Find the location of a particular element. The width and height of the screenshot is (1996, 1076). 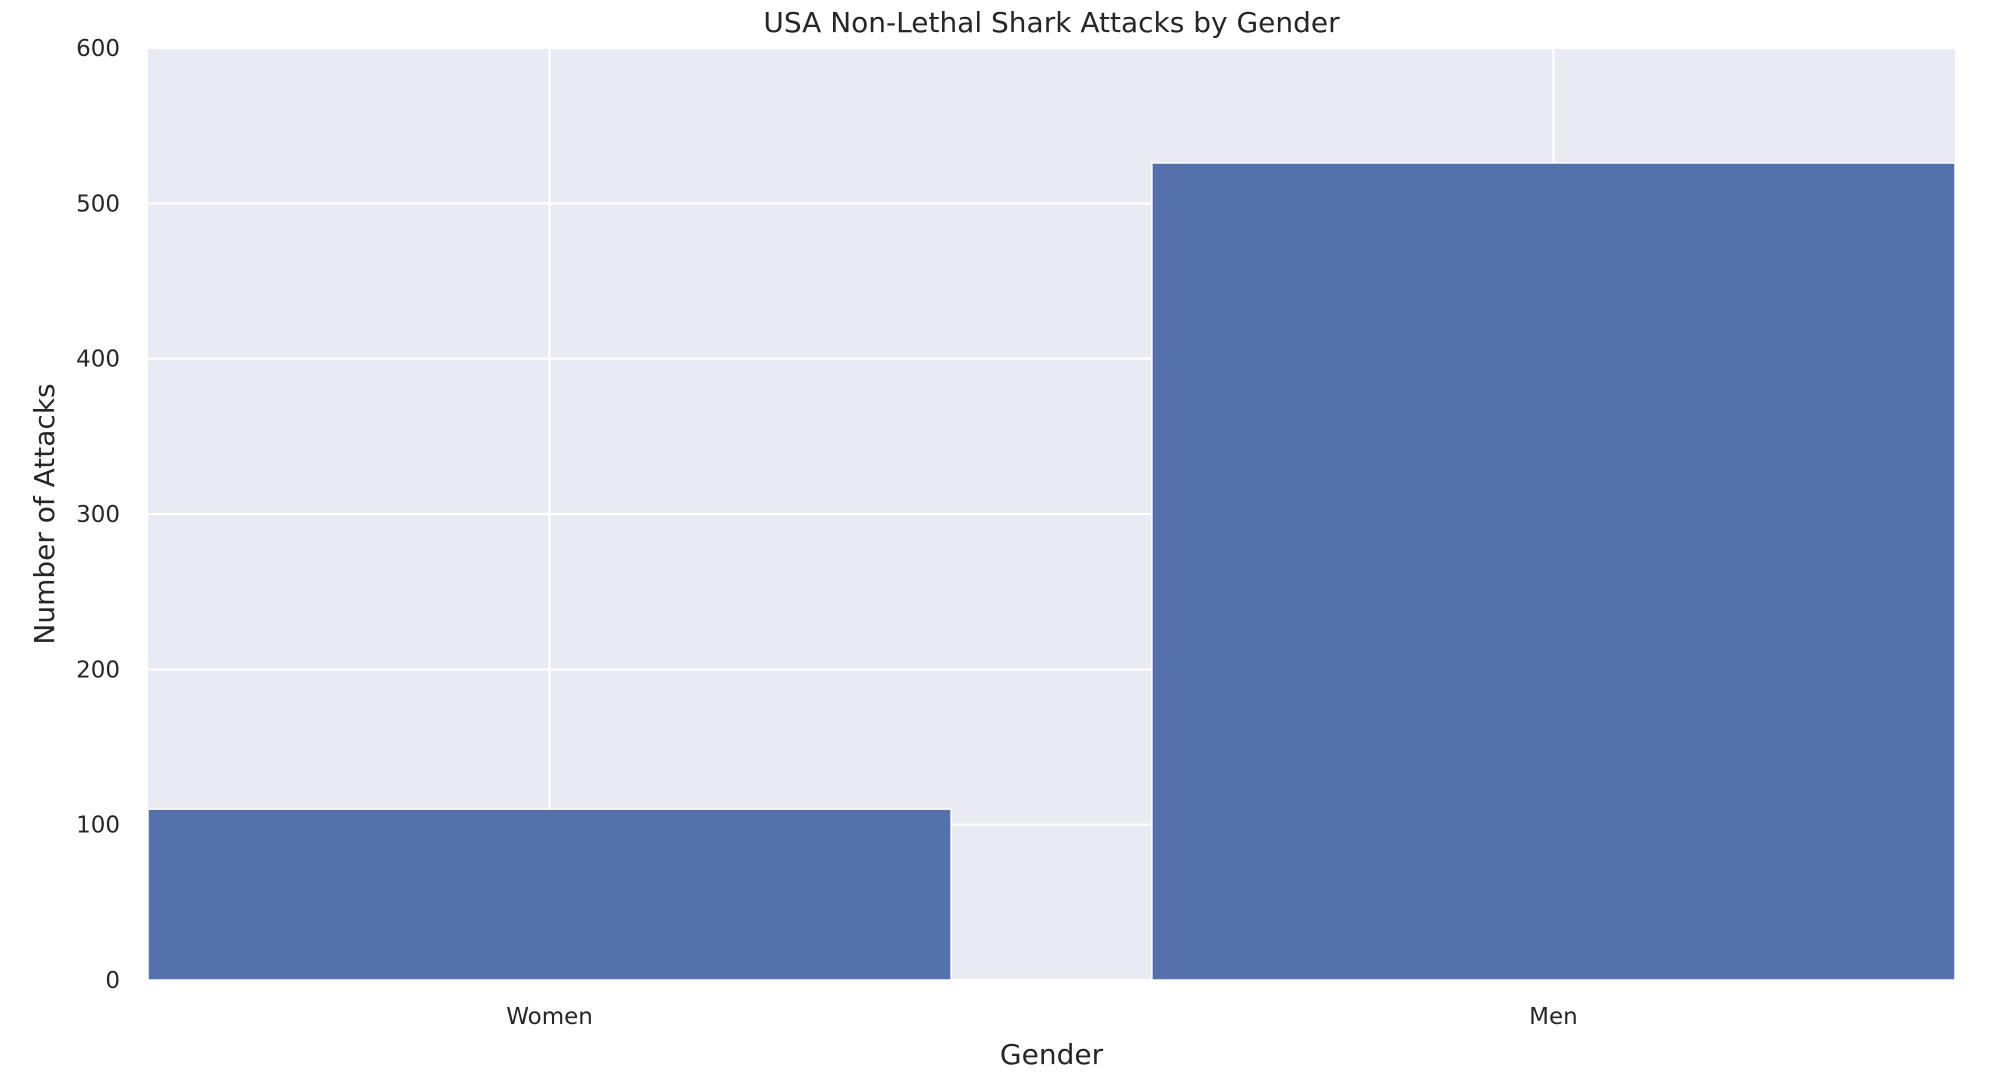

x-tick-label: Men is located at coordinates (1553, 1017).